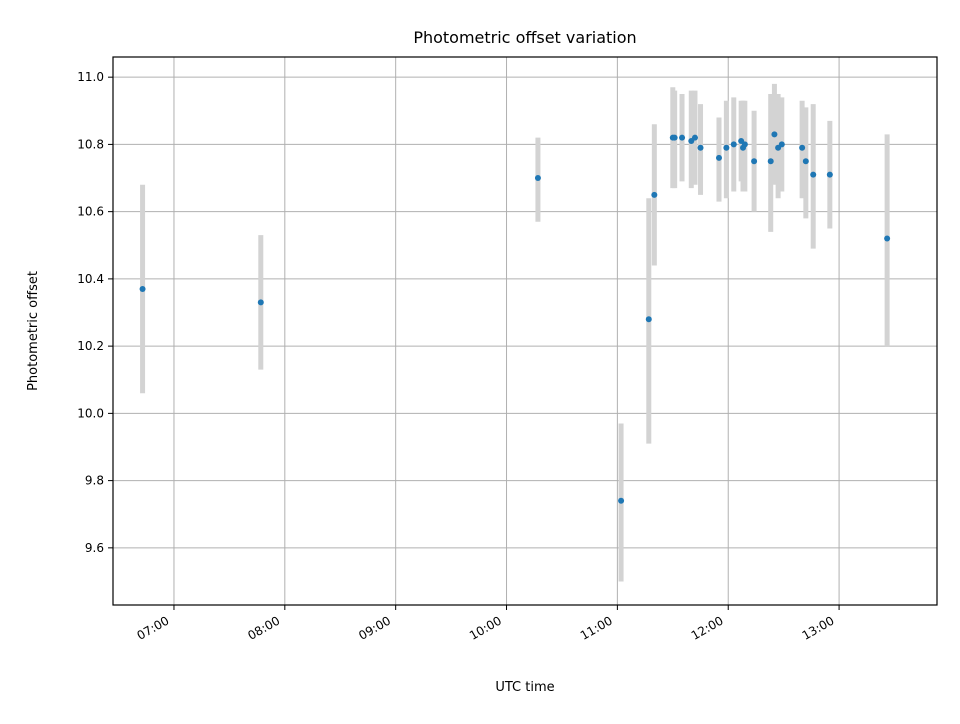  I want to click on y-tick-label: 11.0, so click(90, 77).